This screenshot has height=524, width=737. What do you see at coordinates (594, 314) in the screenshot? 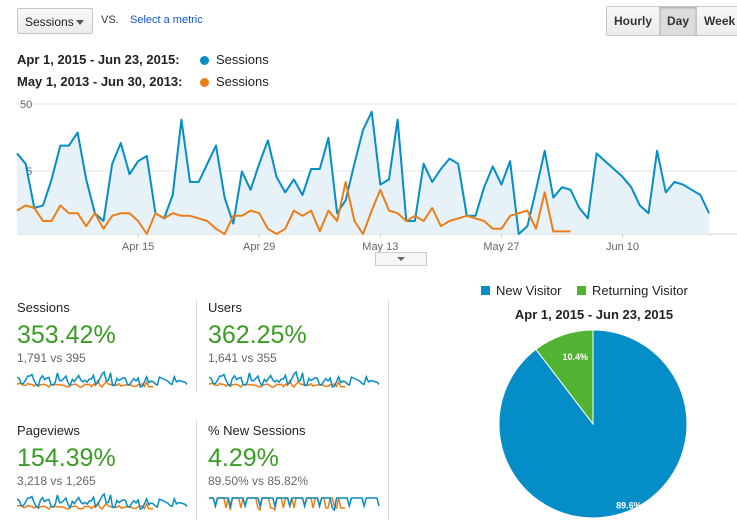
I see `pie-title: Apr 1, 2015 - Jun 23, 2015` at bounding box center [594, 314].